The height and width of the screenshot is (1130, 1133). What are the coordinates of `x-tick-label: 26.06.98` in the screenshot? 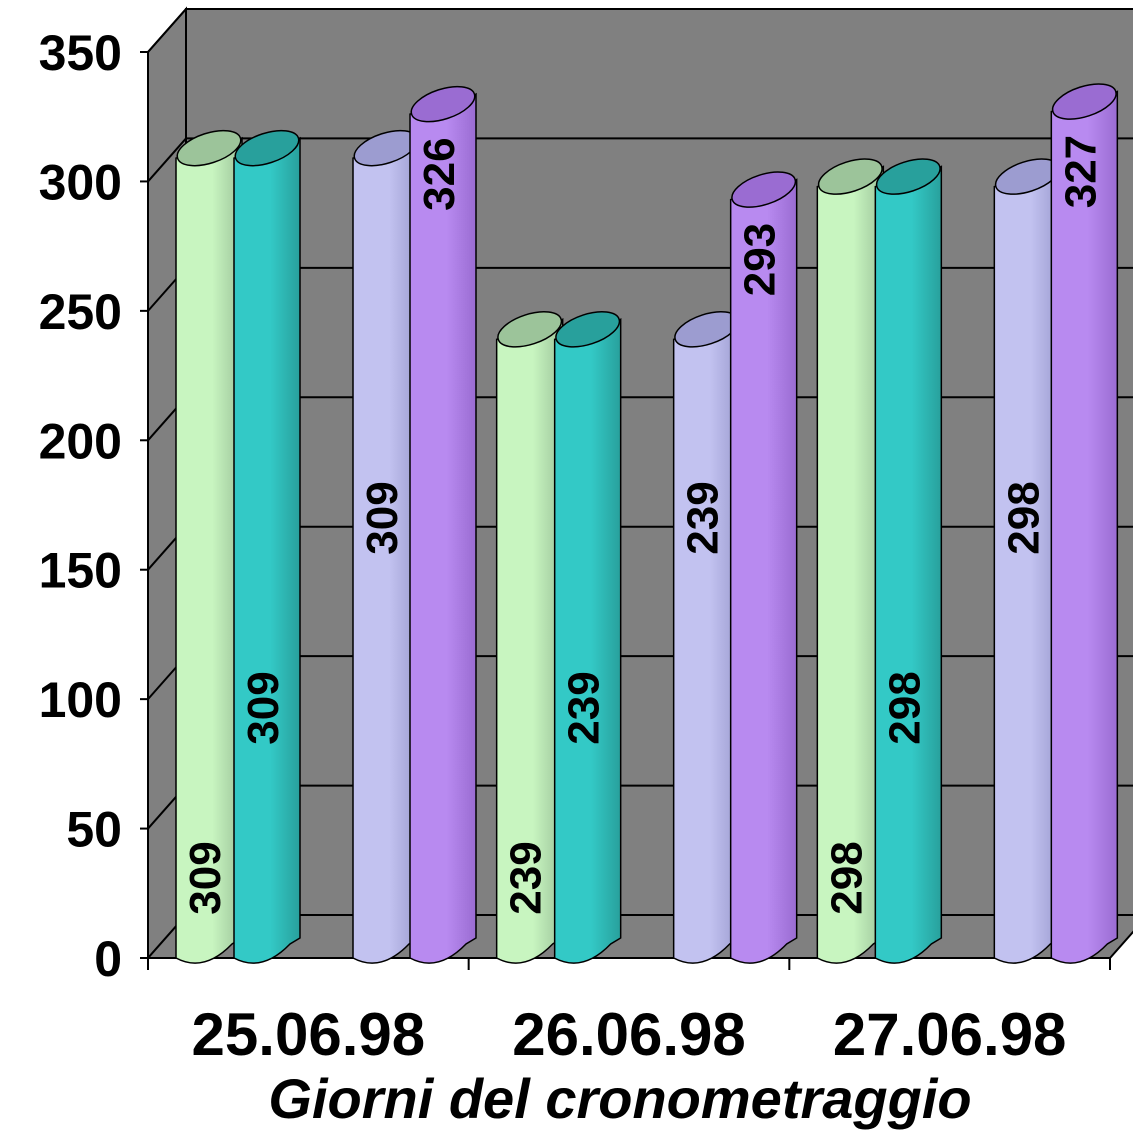 It's located at (629, 1034).